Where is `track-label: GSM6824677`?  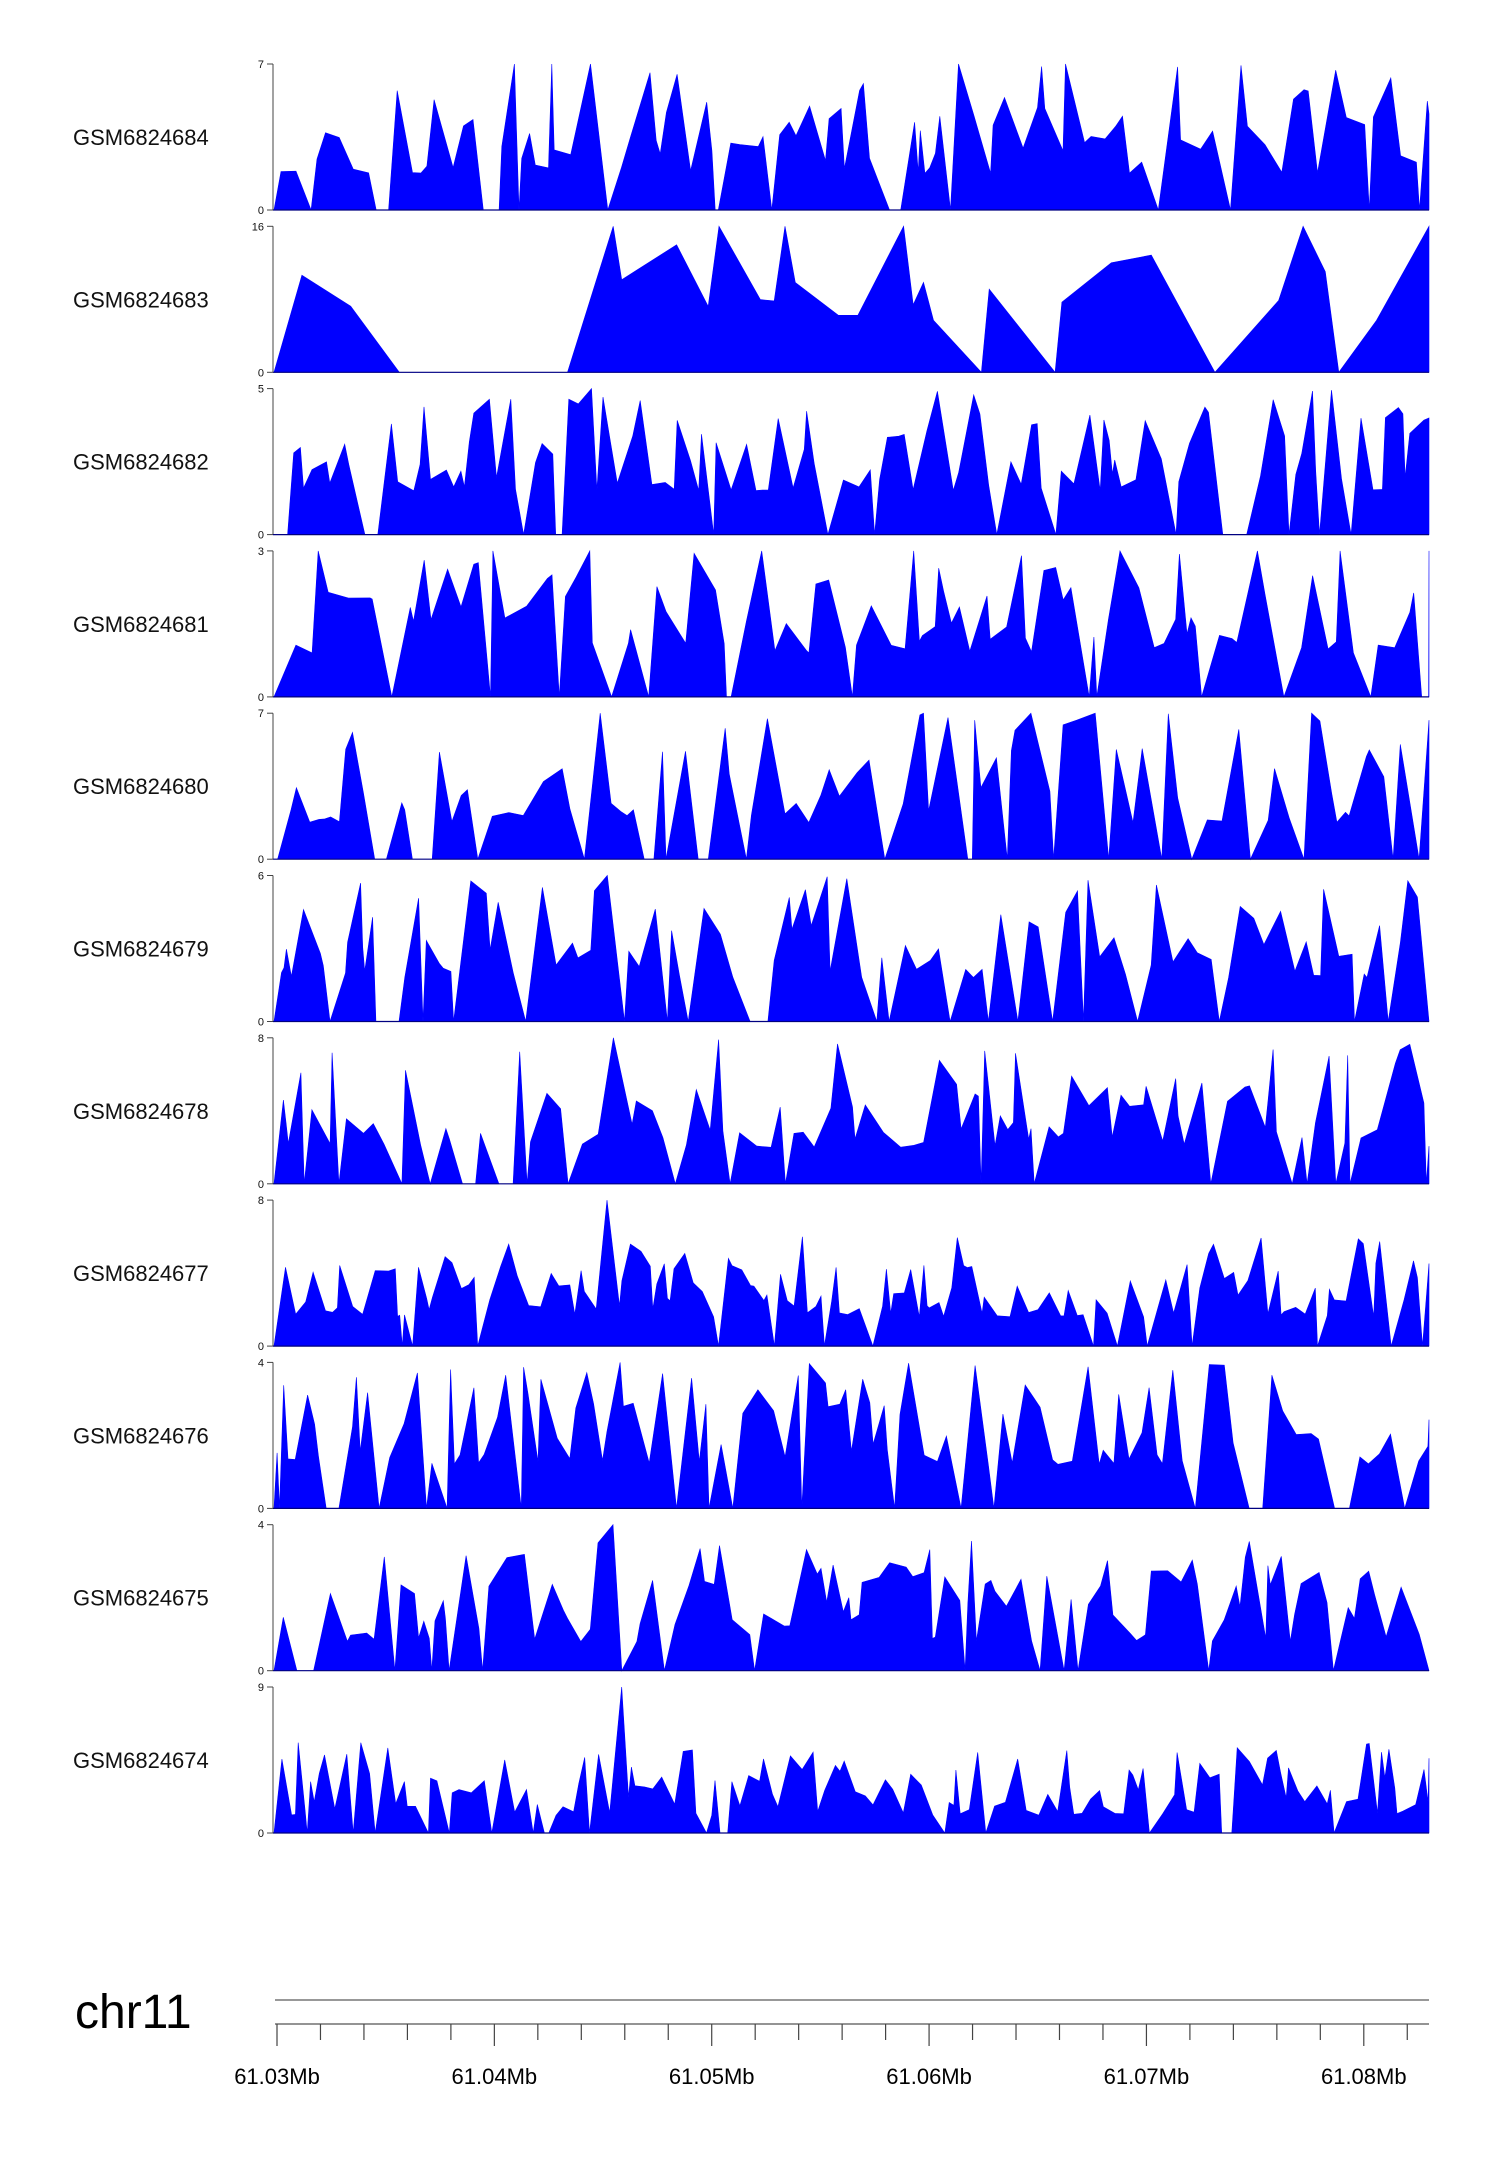 track-label: GSM6824677 is located at coordinates (141, 1273).